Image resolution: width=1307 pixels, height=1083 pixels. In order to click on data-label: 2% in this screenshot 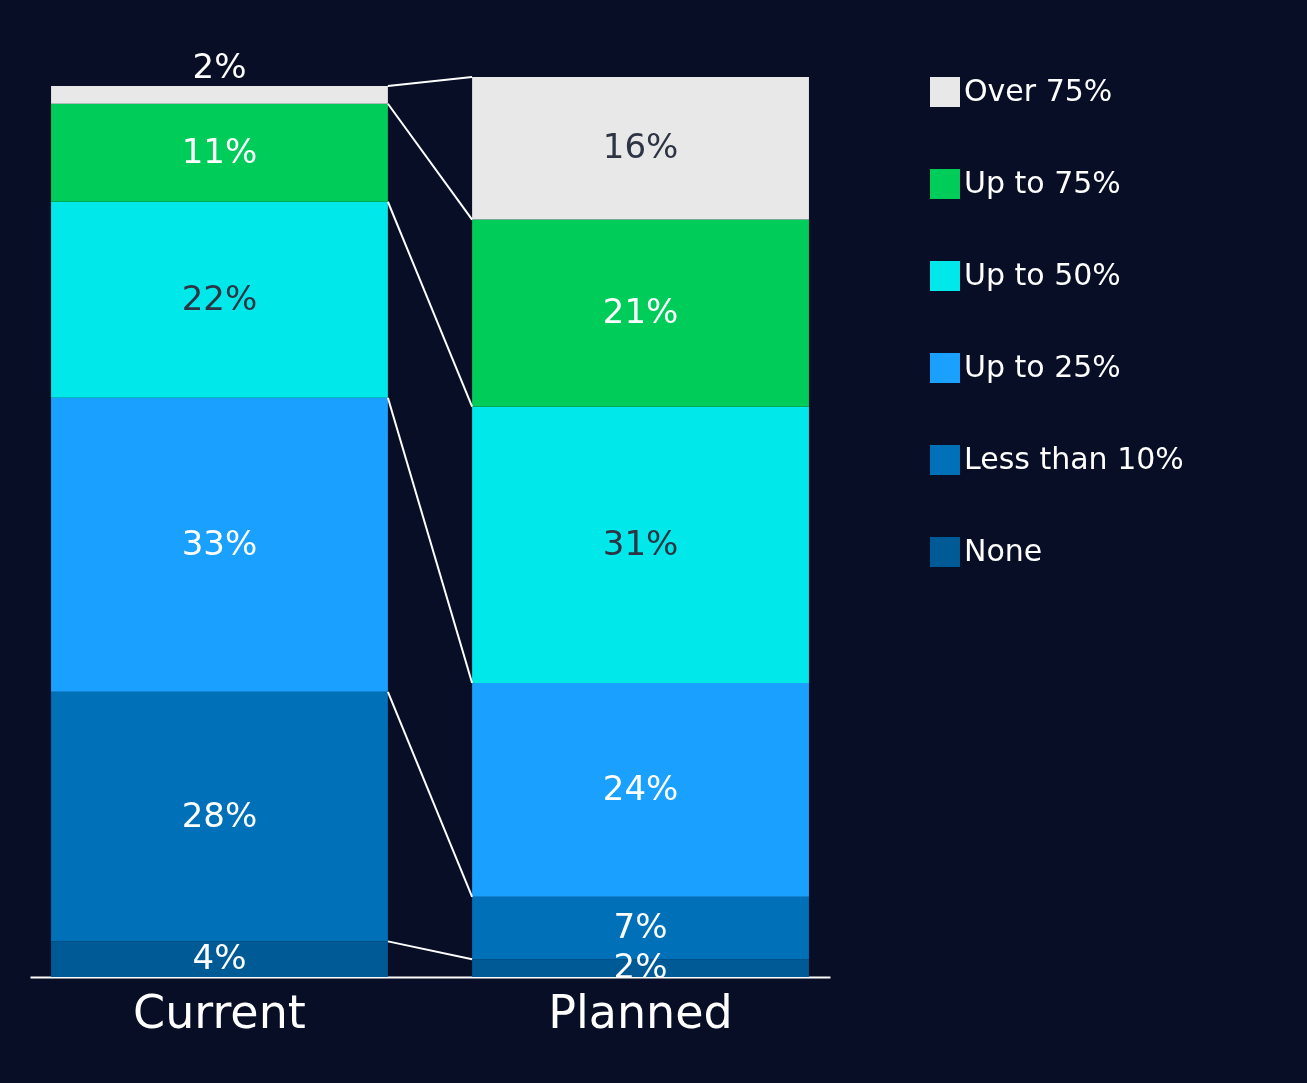, I will do `click(219, 65)`.